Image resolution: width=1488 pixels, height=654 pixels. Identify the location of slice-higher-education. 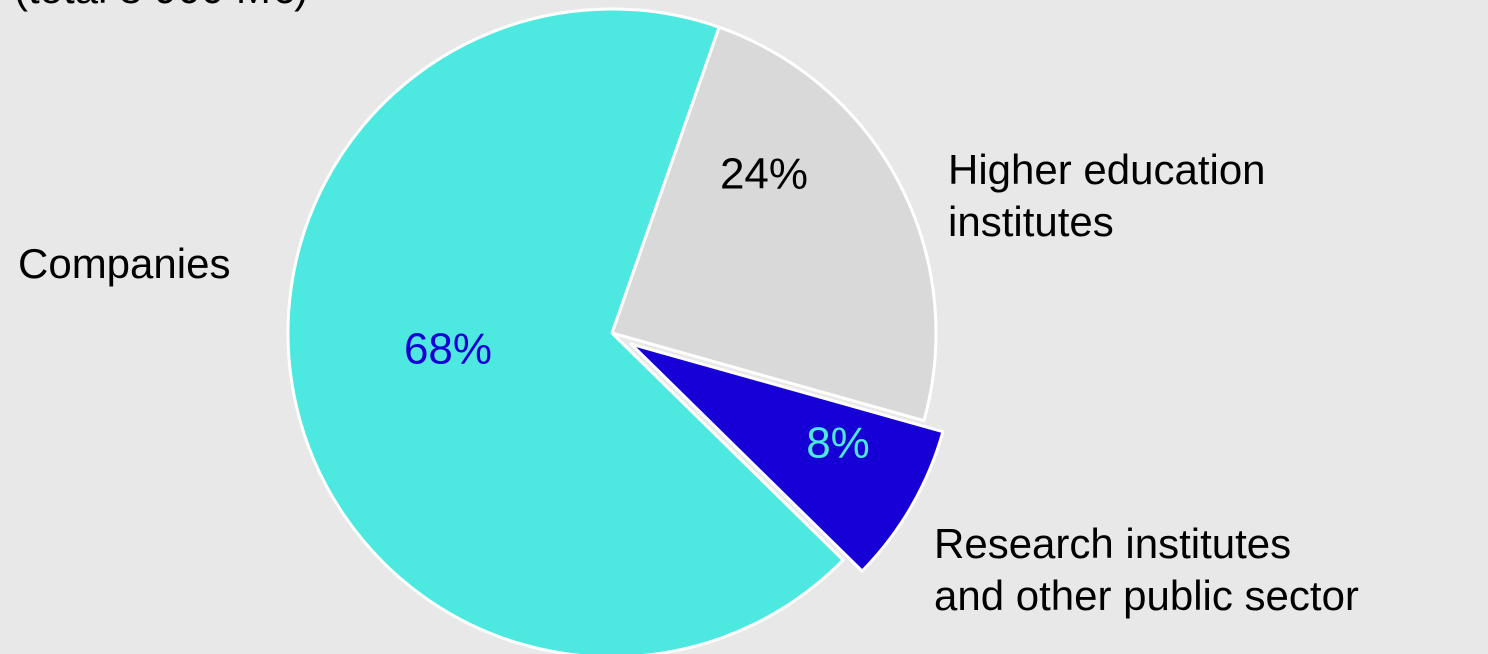
(774, 224).